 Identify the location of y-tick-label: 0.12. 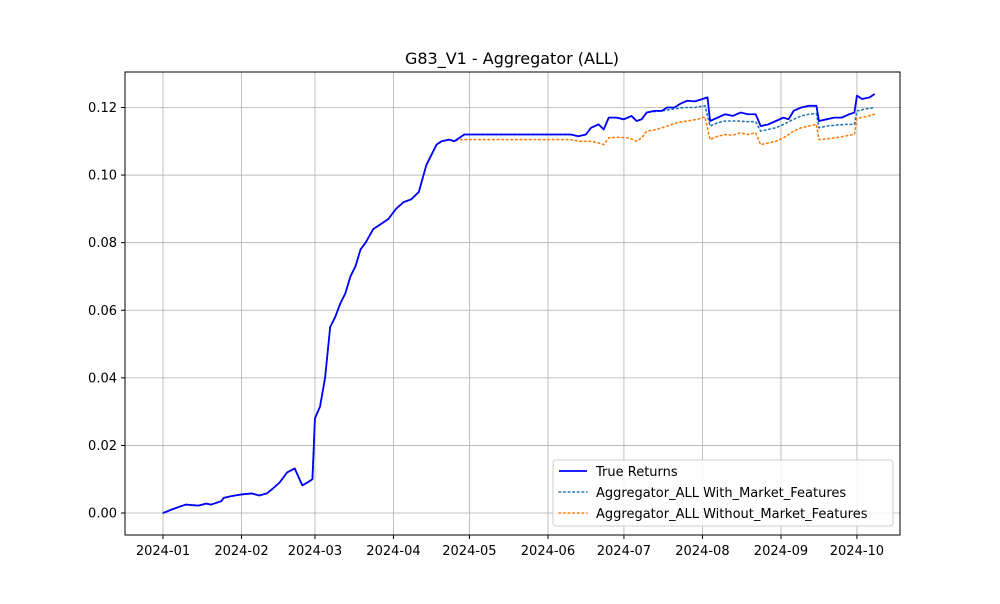
(102, 108).